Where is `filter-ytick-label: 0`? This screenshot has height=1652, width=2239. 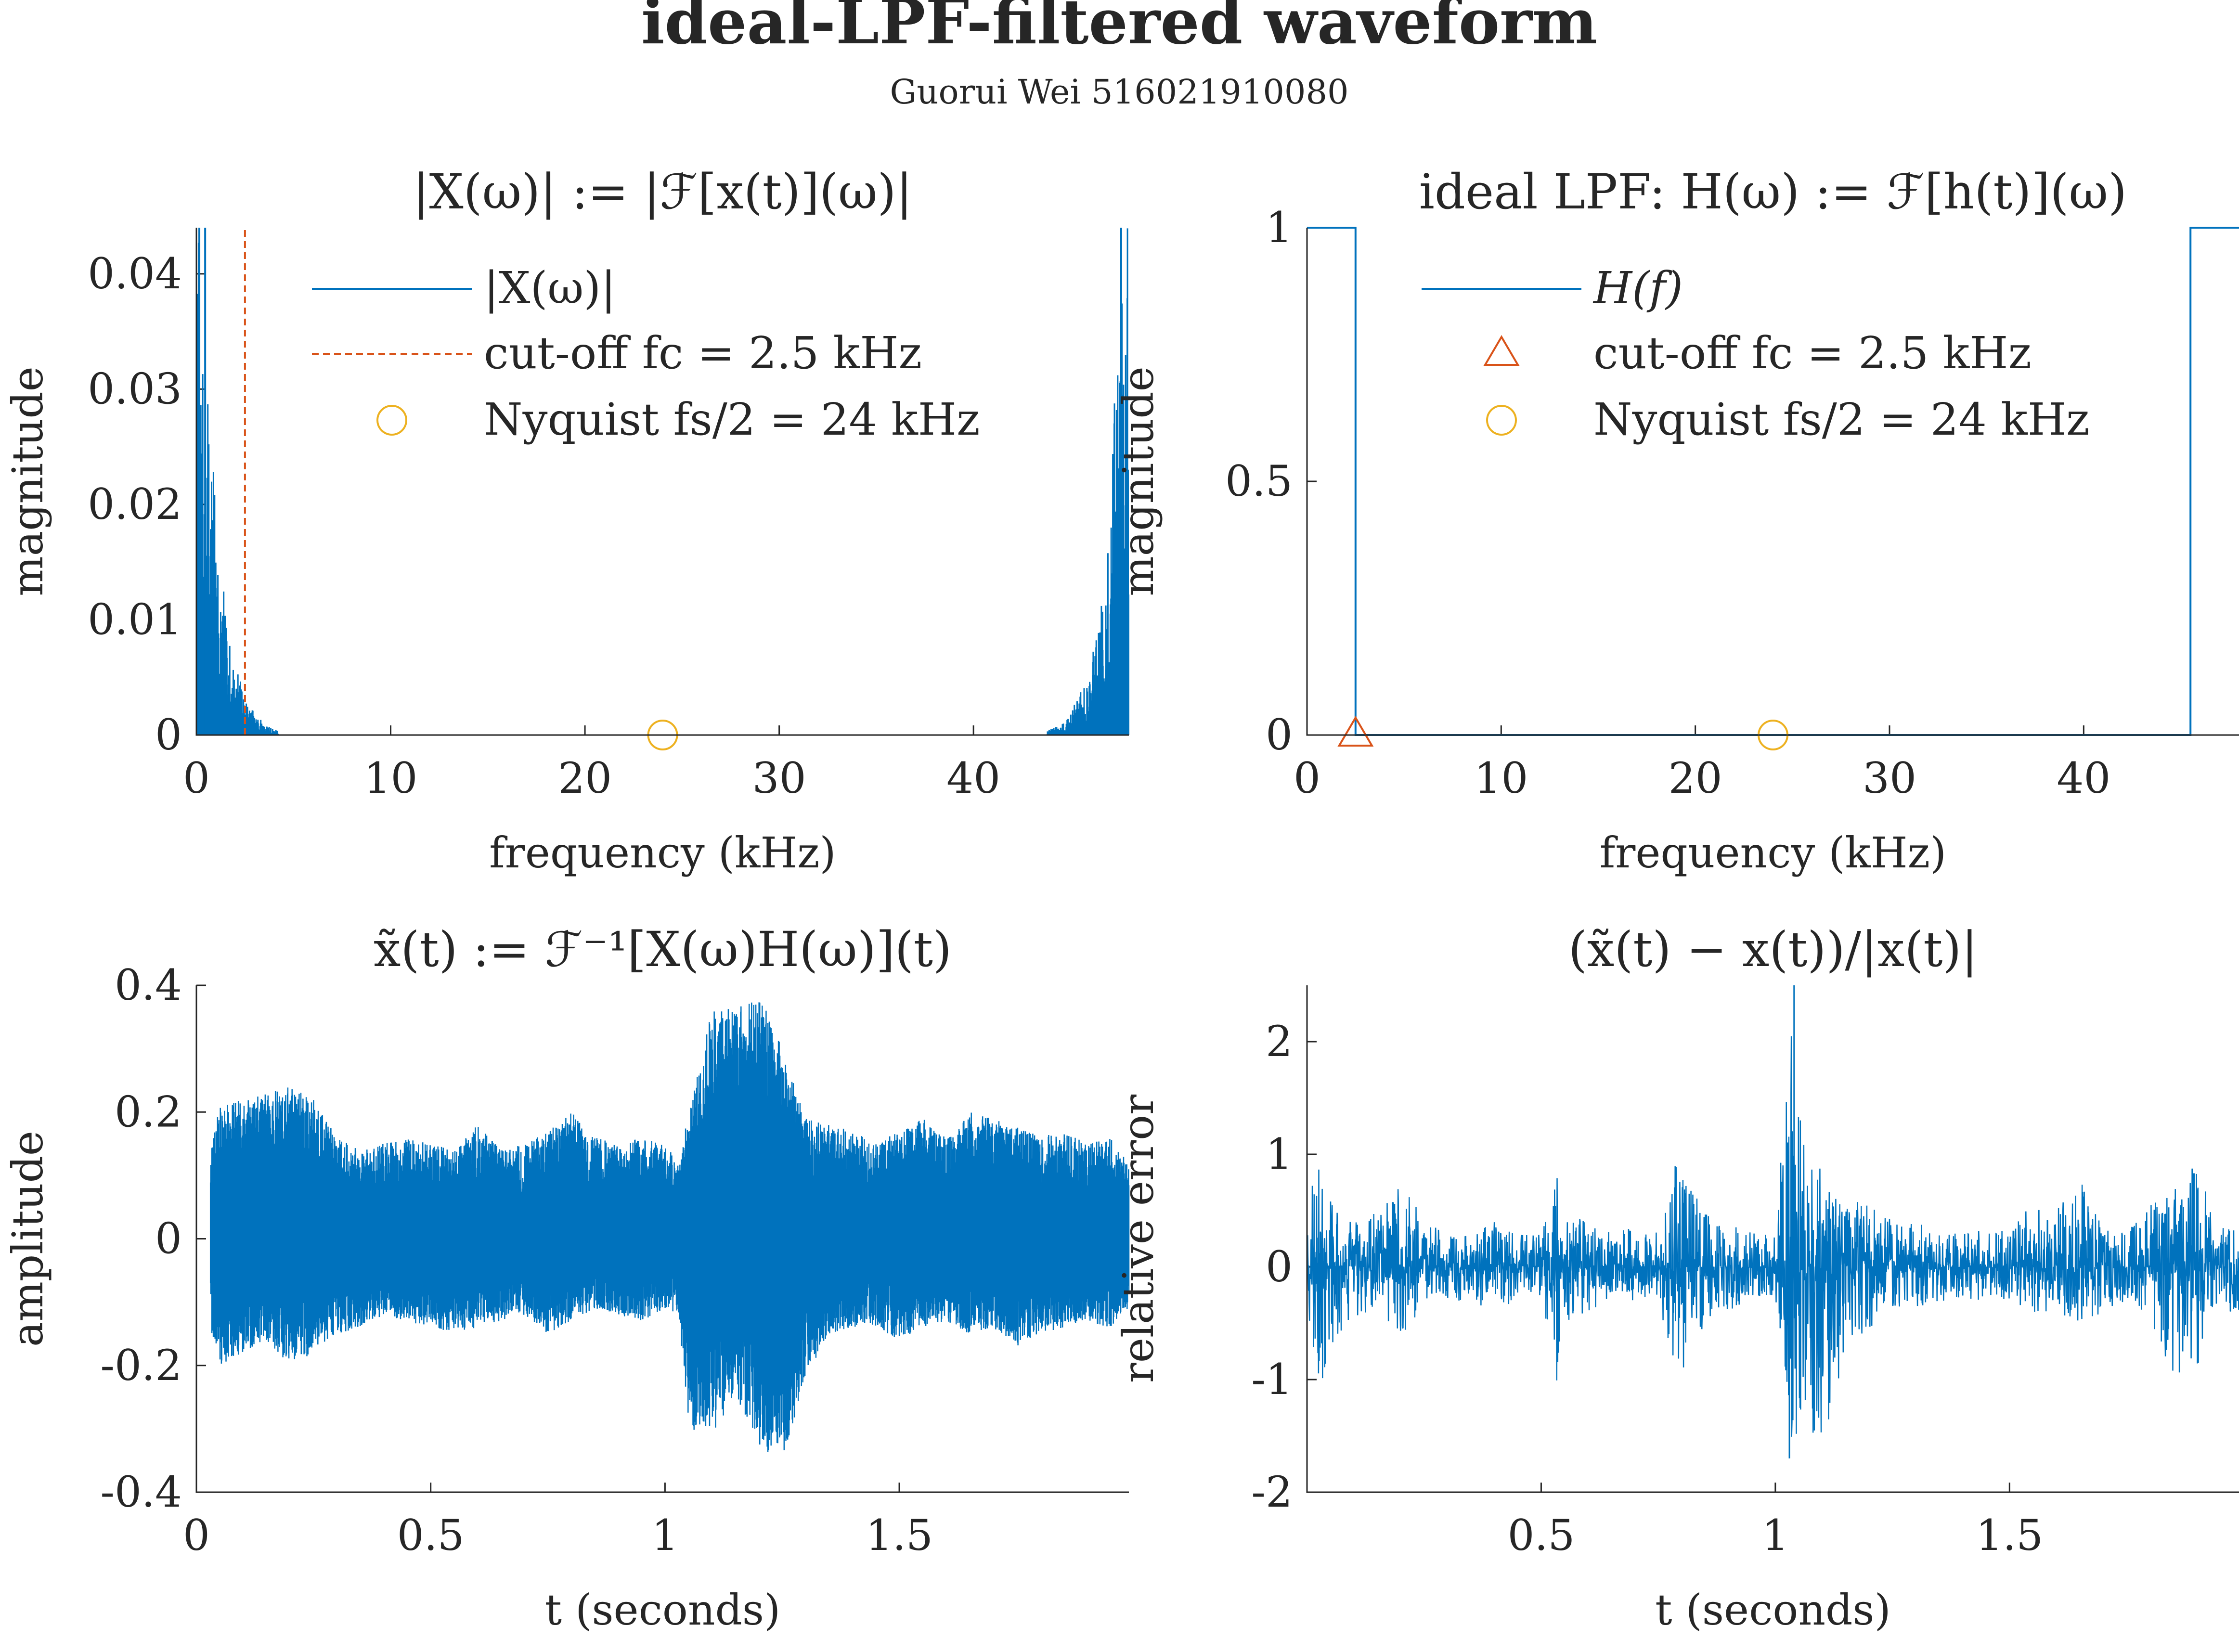 filter-ytick-label: 0 is located at coordinates (1280, 735).